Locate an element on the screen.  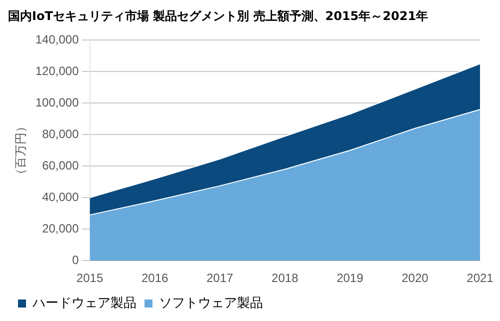
x-tick-label: 2017 is located at coordinates (220, 278).